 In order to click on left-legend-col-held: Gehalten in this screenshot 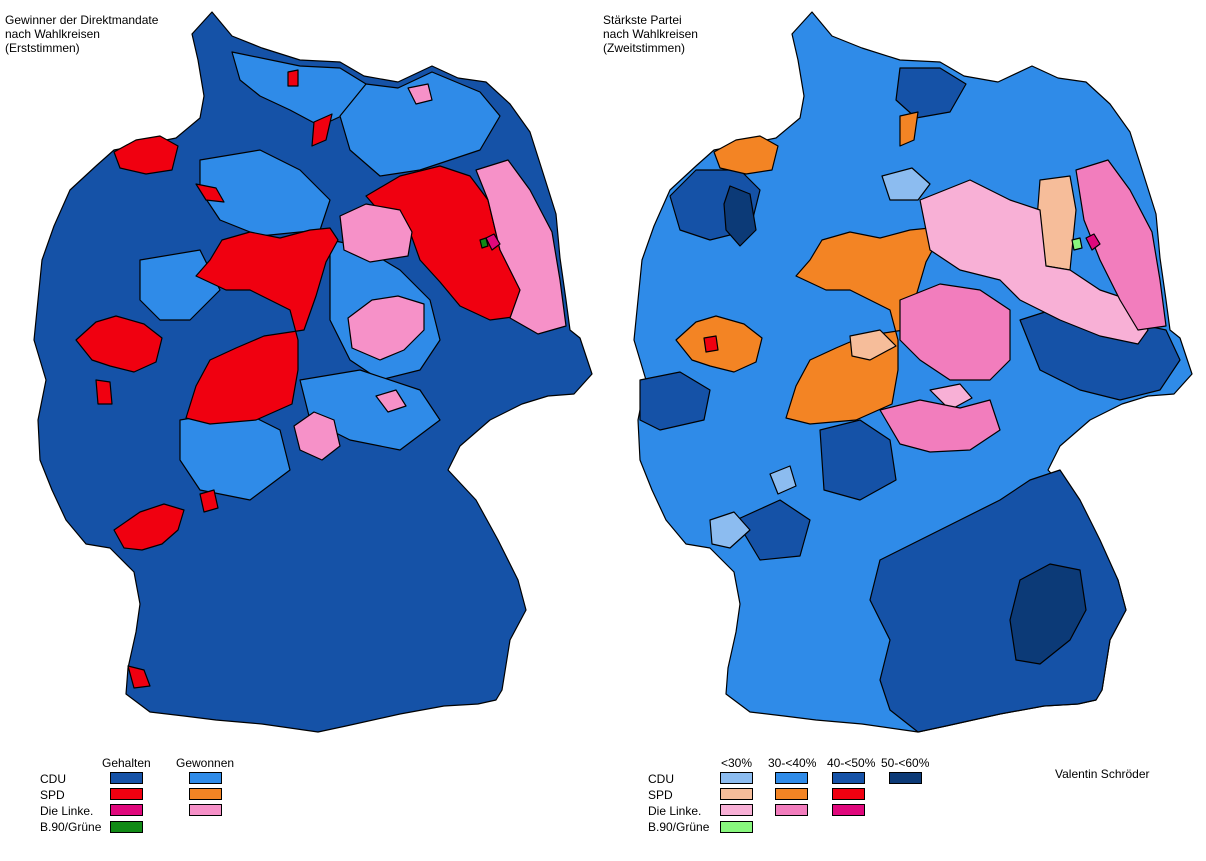, I will do `click(126, 763)`.